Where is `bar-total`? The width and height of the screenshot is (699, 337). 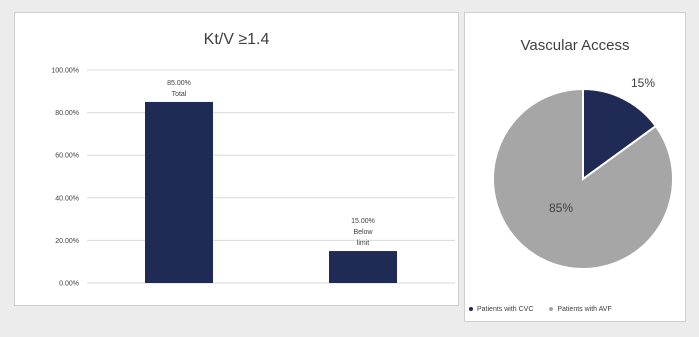 bar-total is located at coordinates (179, 192).